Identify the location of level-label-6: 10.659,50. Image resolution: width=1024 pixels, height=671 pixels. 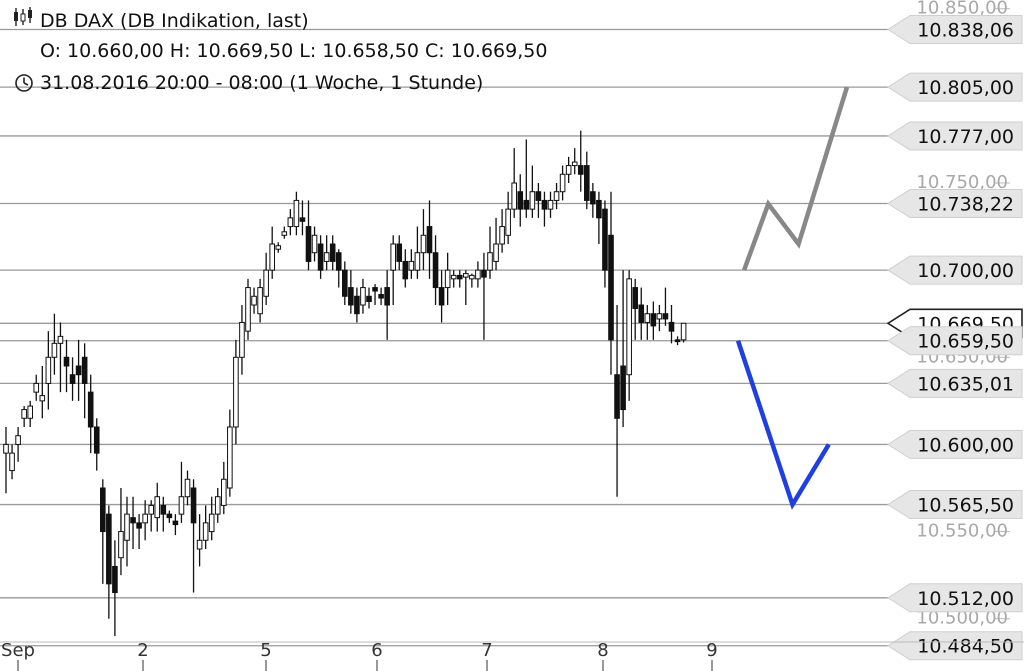
(955, 341).